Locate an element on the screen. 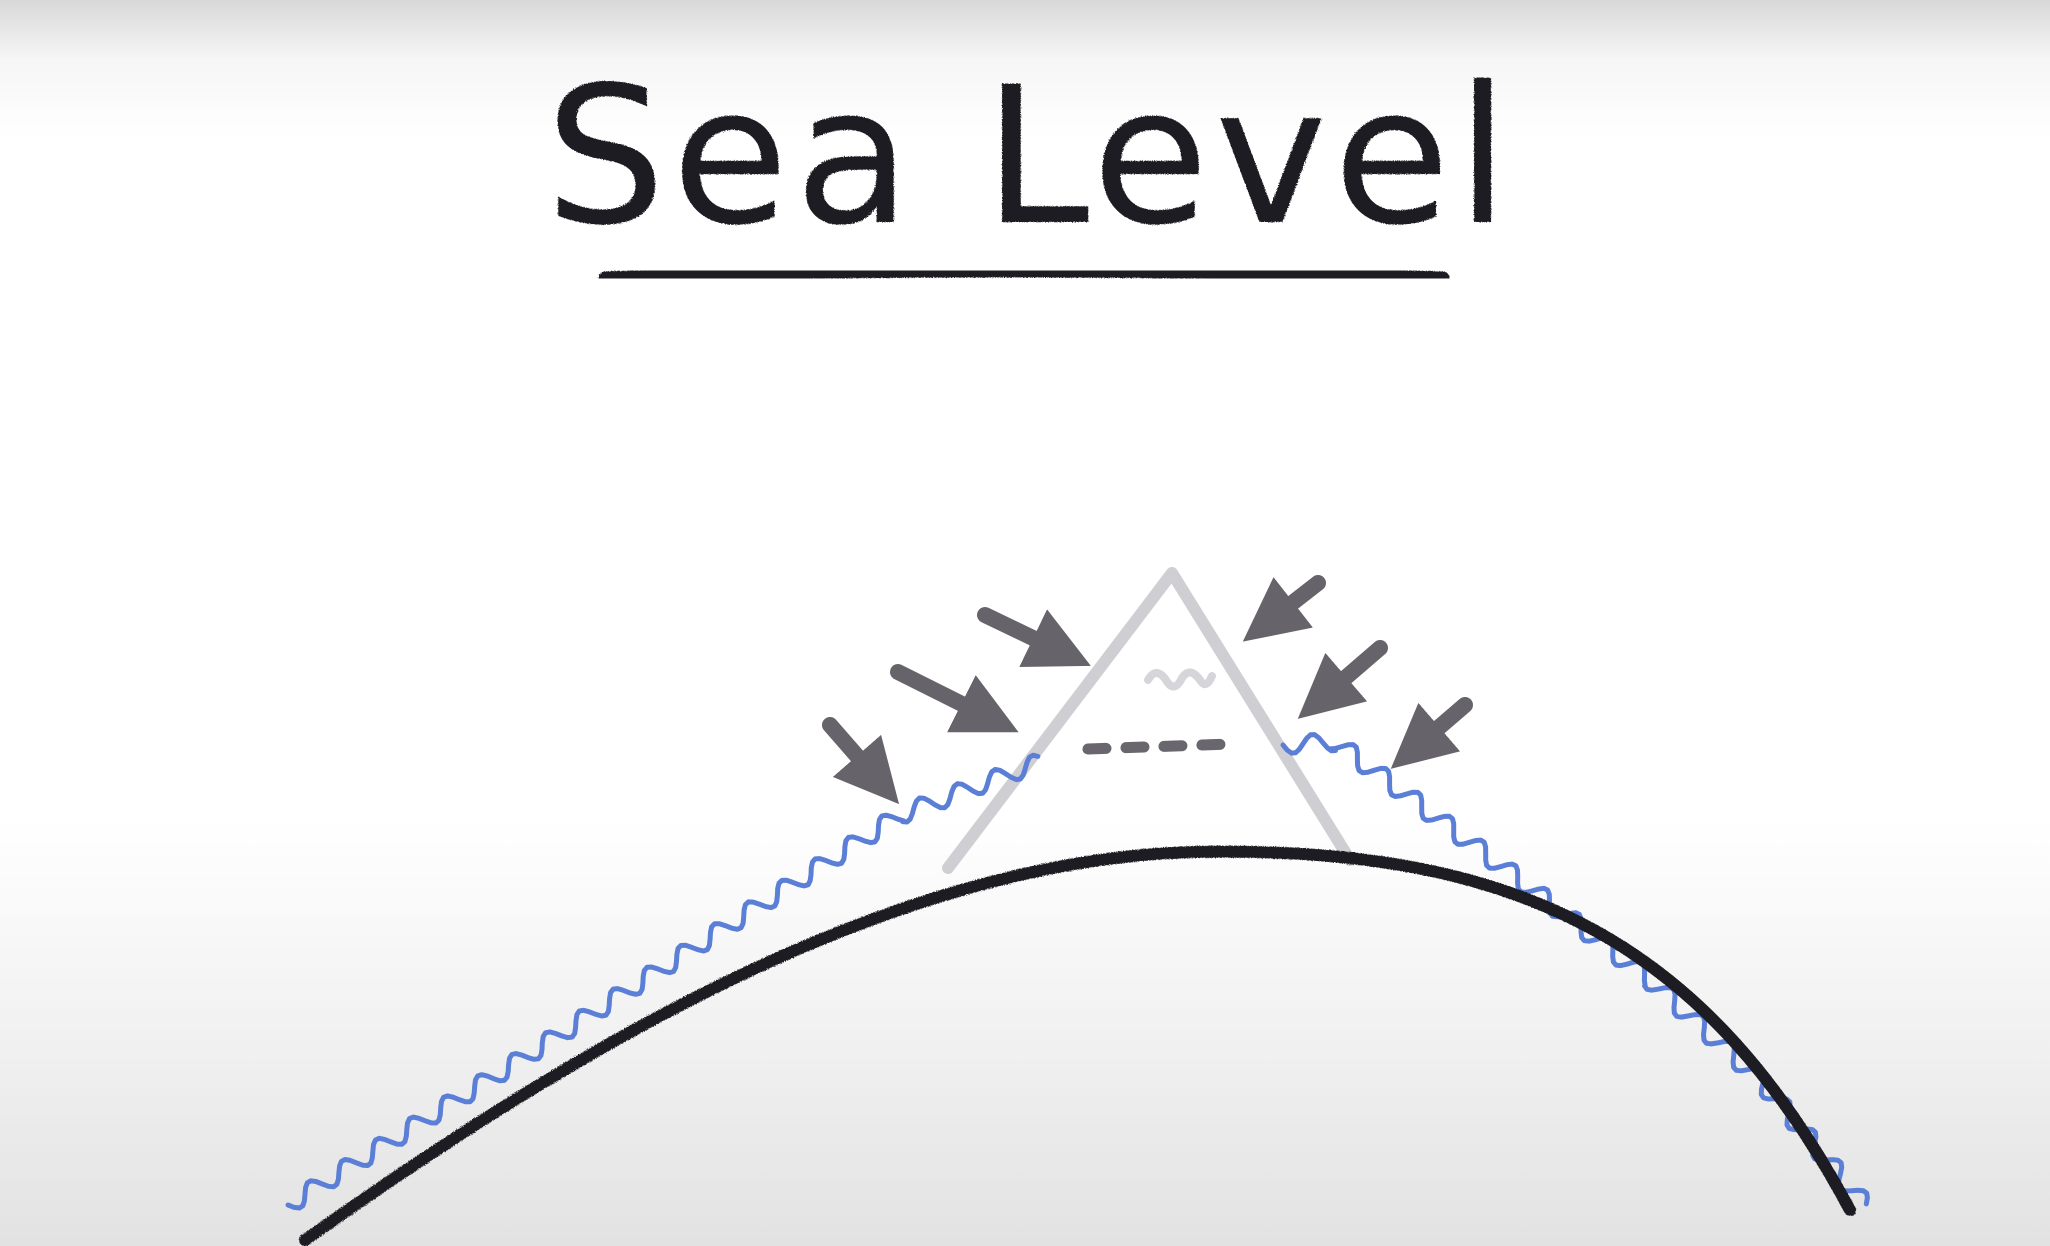  mountain-outline is located at coordinates (1149, 720).